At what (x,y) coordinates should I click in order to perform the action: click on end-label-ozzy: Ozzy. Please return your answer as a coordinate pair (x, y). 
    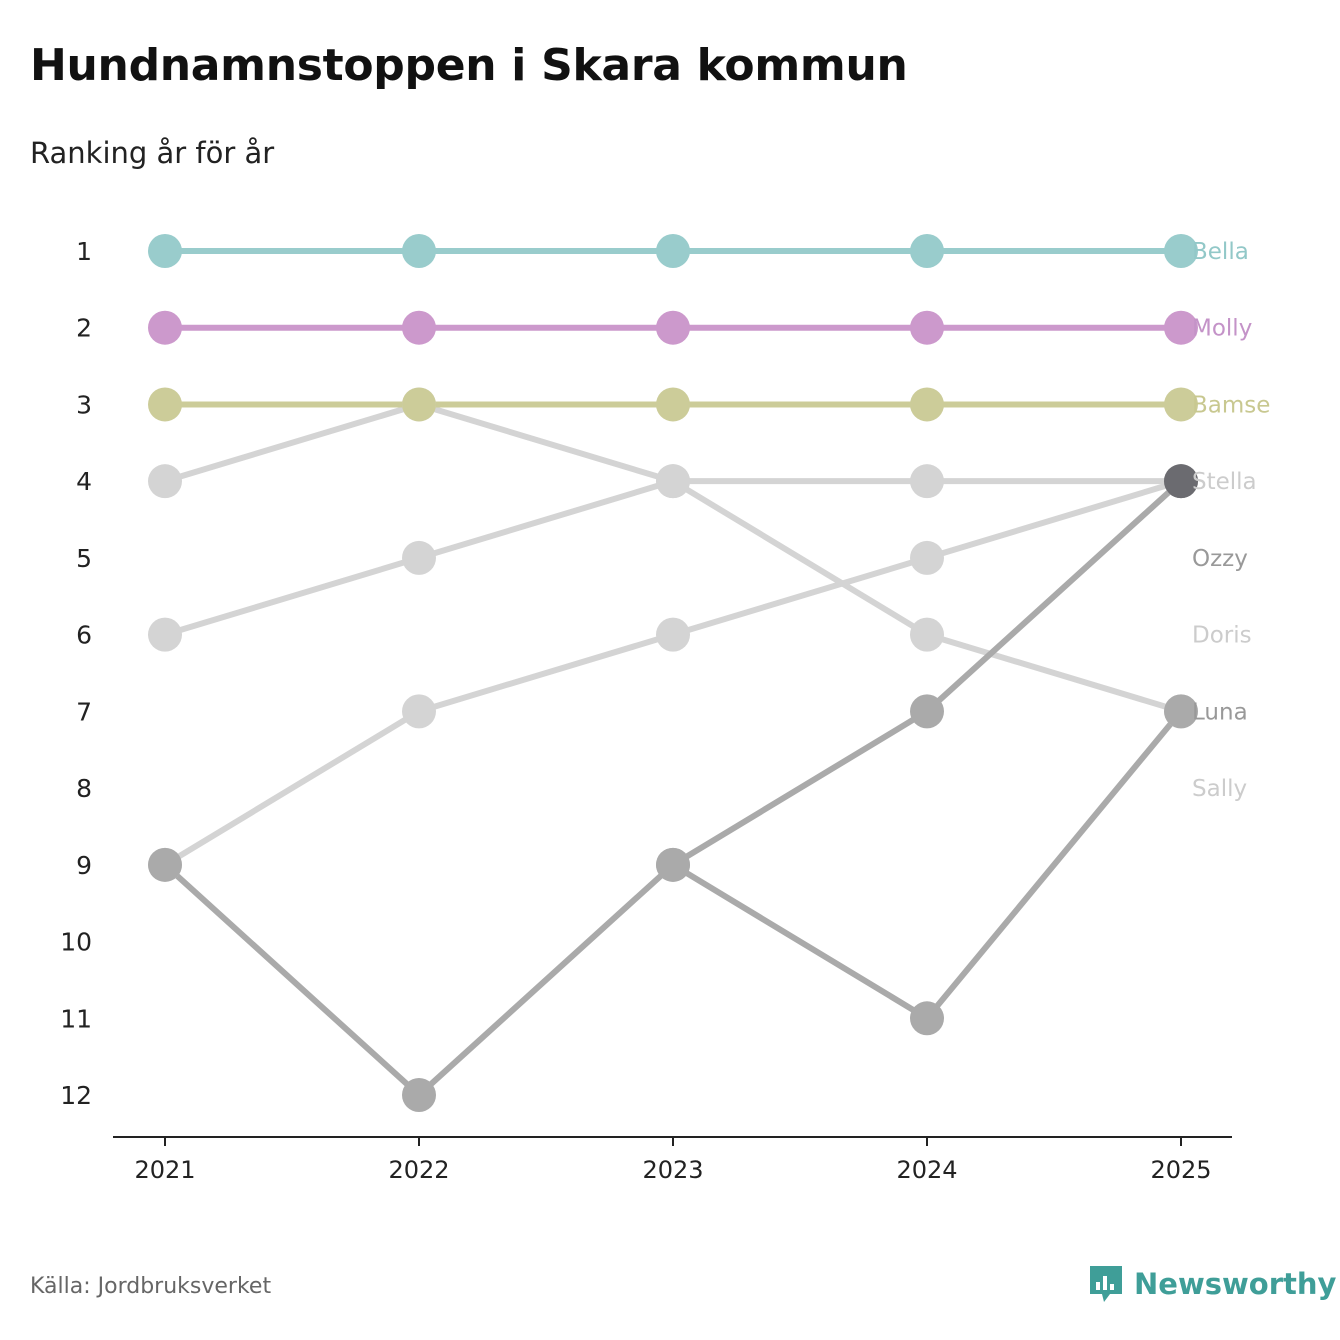
    Looking at the image, I should click on (1220, 559).